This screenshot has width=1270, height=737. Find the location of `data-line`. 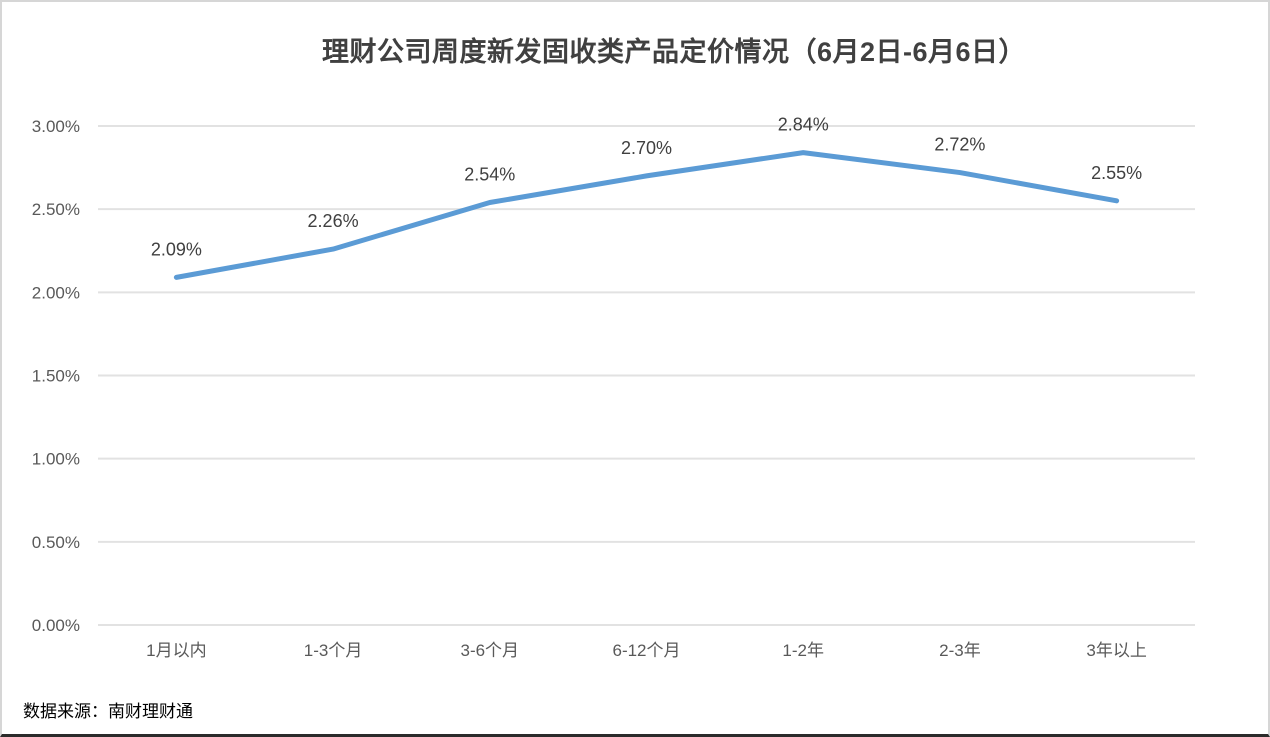

data-line is located at coordinates (646, 215).